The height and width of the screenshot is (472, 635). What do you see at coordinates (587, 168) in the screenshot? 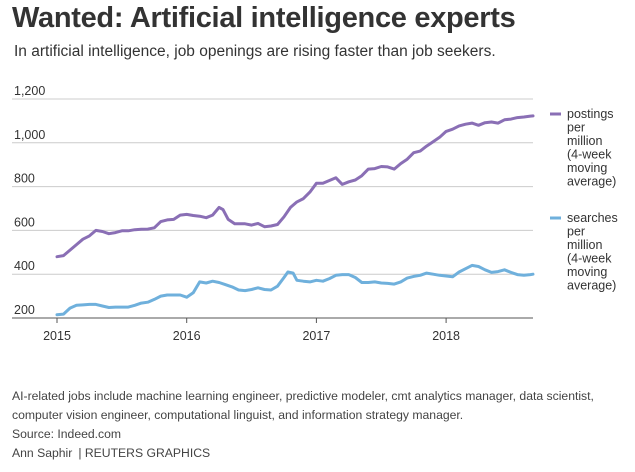
I see `legend-label-postings: moving` at bounding box center [587, 168].